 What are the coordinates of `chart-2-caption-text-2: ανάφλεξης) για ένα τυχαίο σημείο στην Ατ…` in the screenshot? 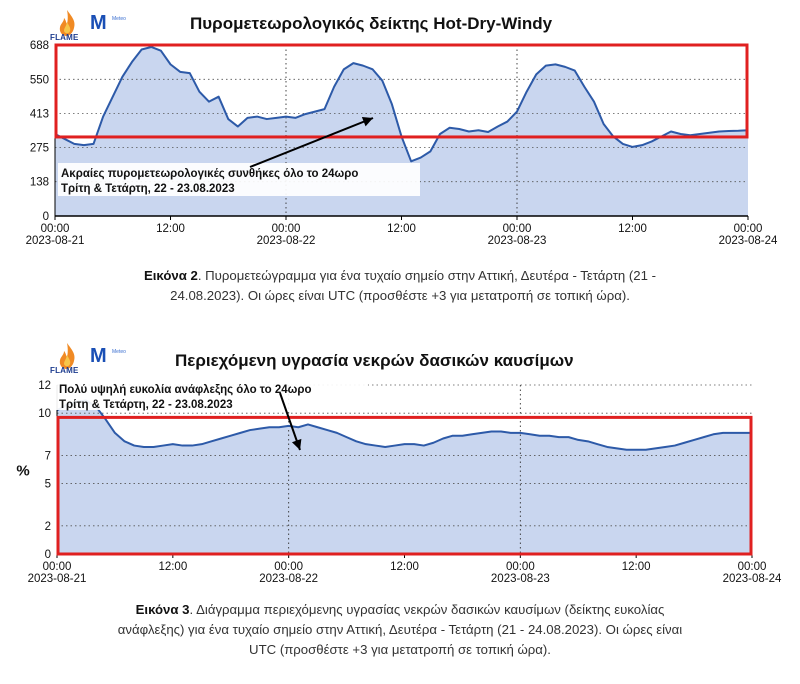 It's located at (400, 629).